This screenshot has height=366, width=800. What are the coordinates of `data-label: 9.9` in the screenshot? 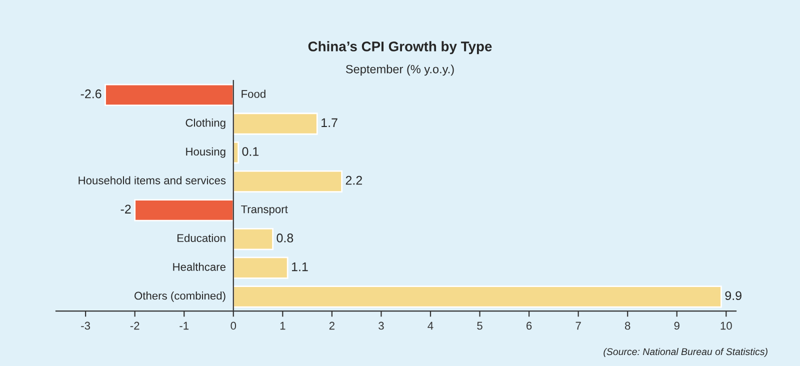 It's located at (733, 295).